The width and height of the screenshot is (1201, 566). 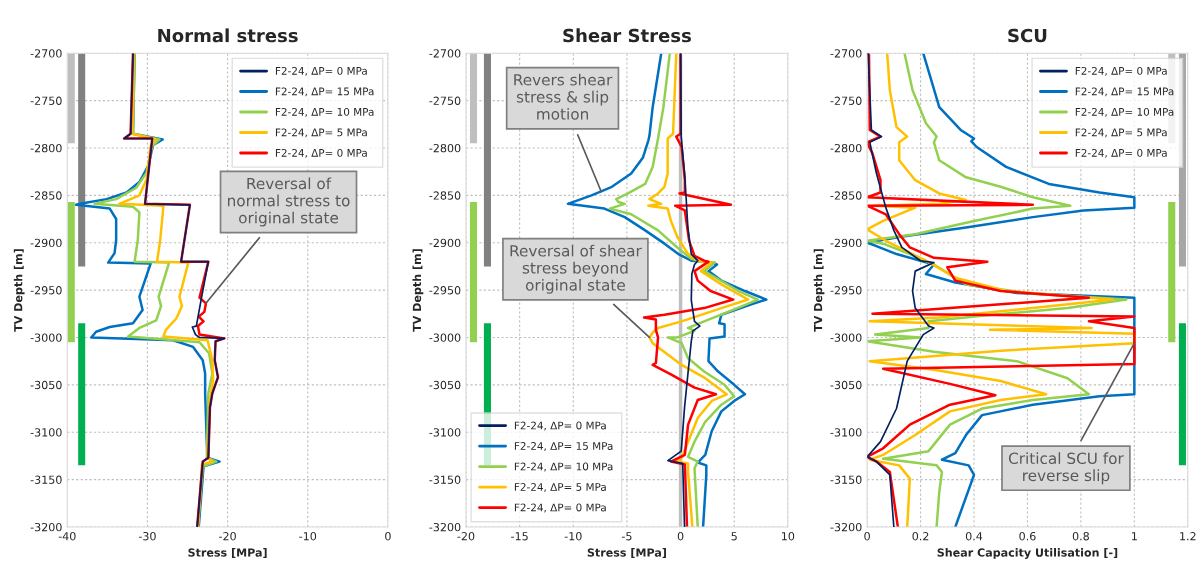 I want to click on annotation: Revers shear stress & slip motion, so click(x=563, y=96).